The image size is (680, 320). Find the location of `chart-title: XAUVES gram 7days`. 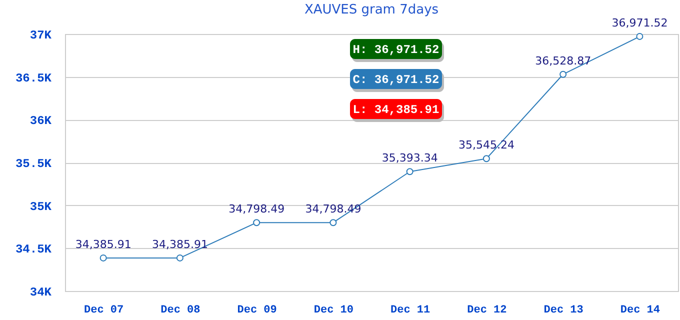

chart-title: XAUVES gram 7days is located at coordinates (371, 10).